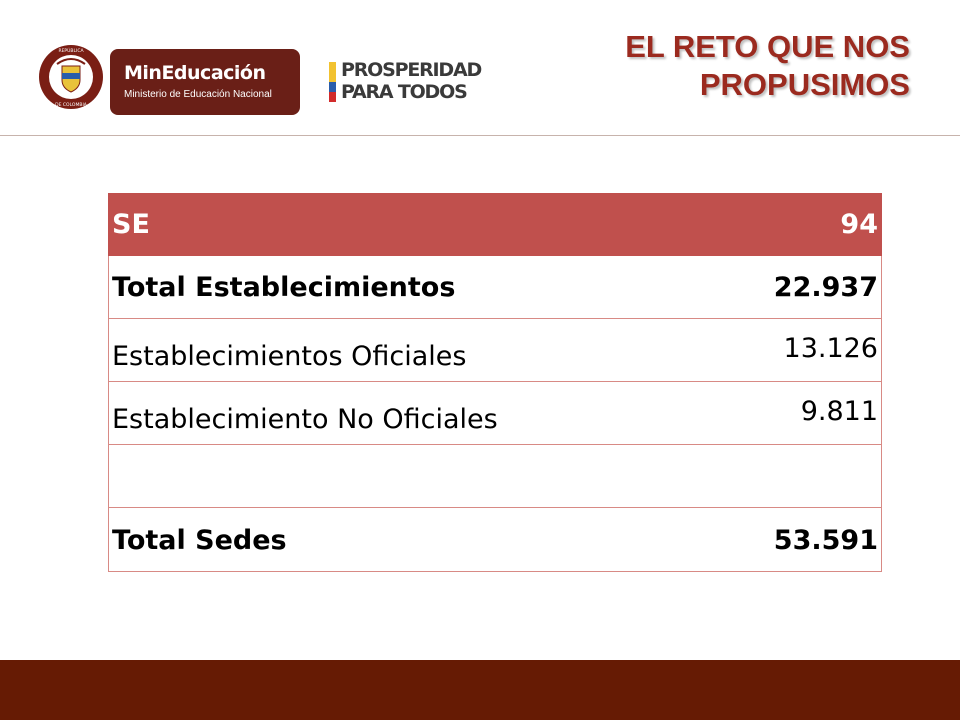 This screenshot has width=960, height=720. I want to click on colombia-seal-icon: REPÚBLICA DE COLOMBIA, so click(71, 77).